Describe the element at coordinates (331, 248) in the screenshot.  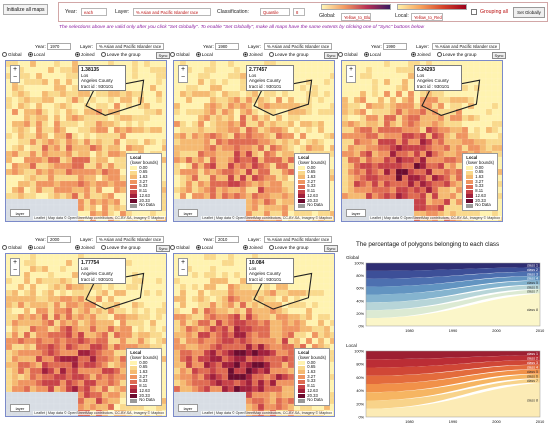
I see `sync-button-2010: Sync` at that location.